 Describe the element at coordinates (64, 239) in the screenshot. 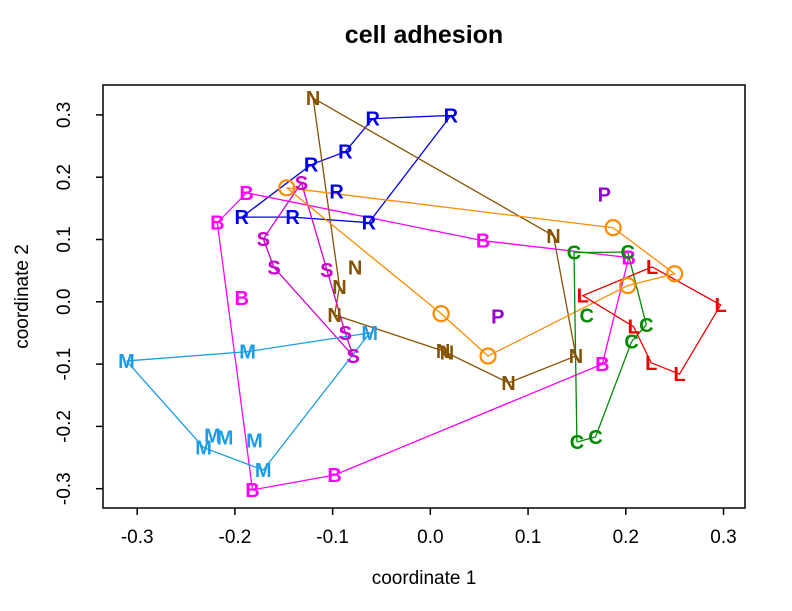

I see `y-tick-label: 0.1` at that location.